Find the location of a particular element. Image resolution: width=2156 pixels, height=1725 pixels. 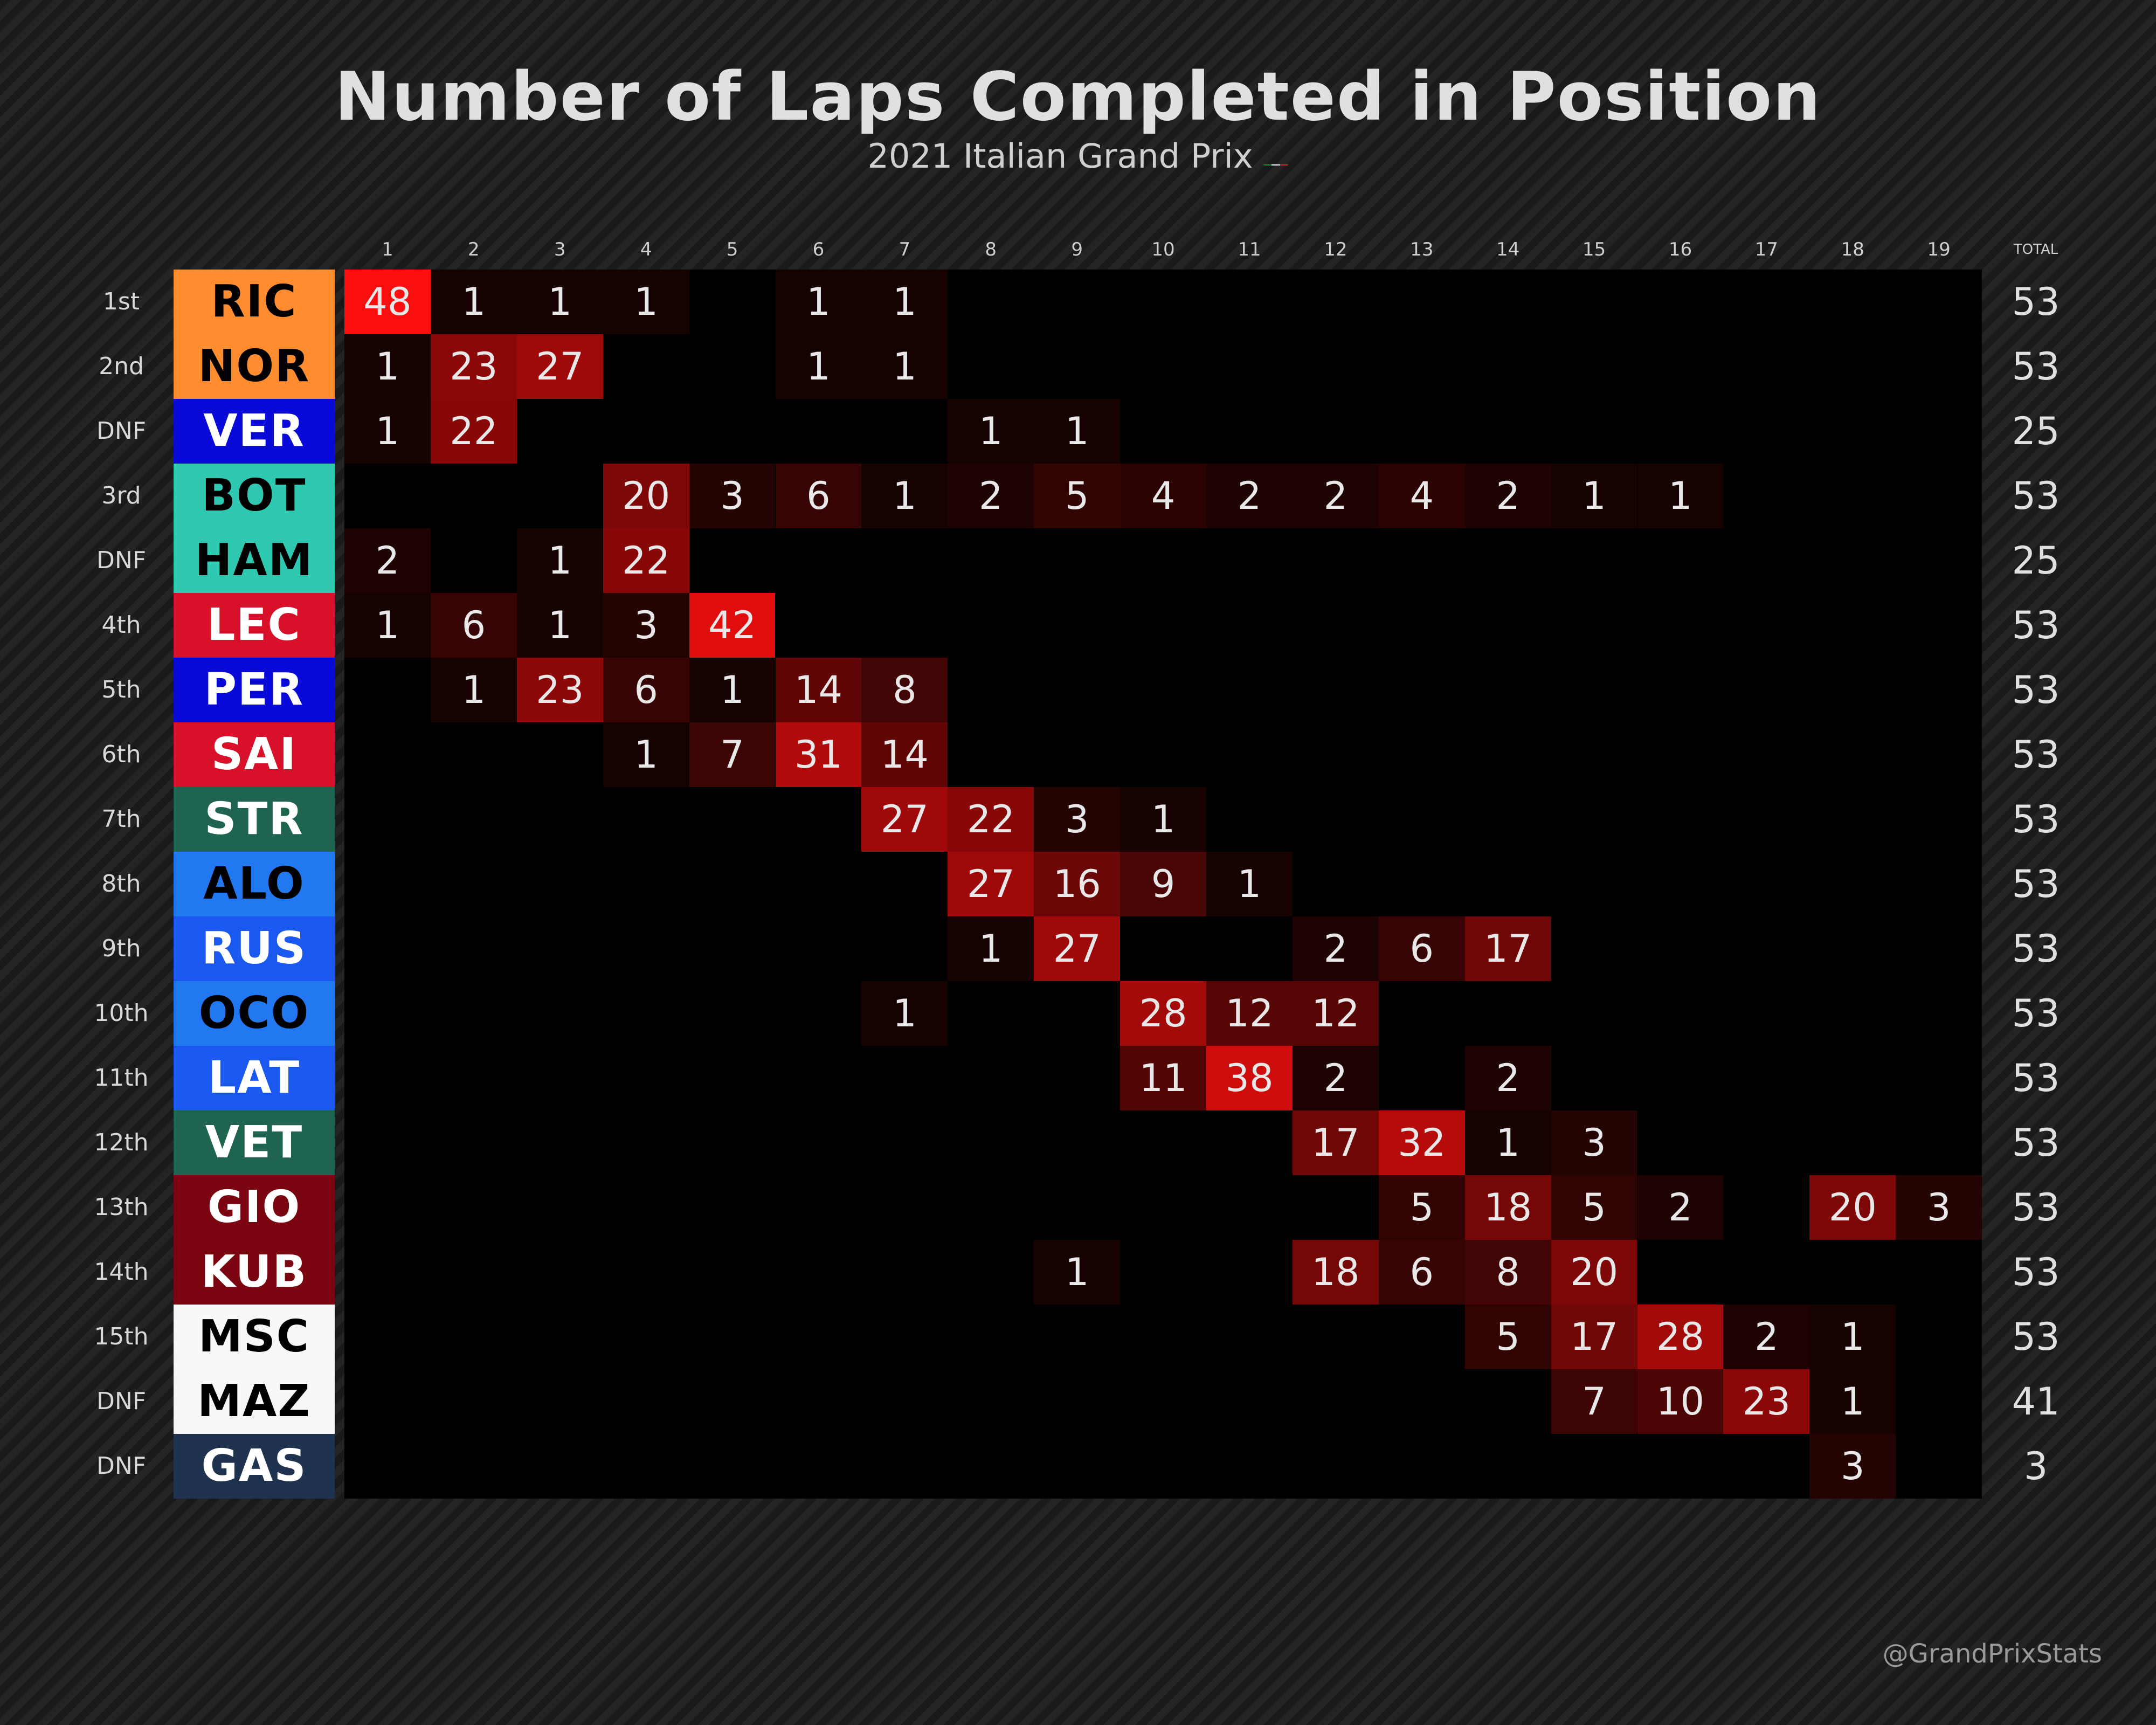

finish-position-label: 4th is located at coordinates (121, 625).